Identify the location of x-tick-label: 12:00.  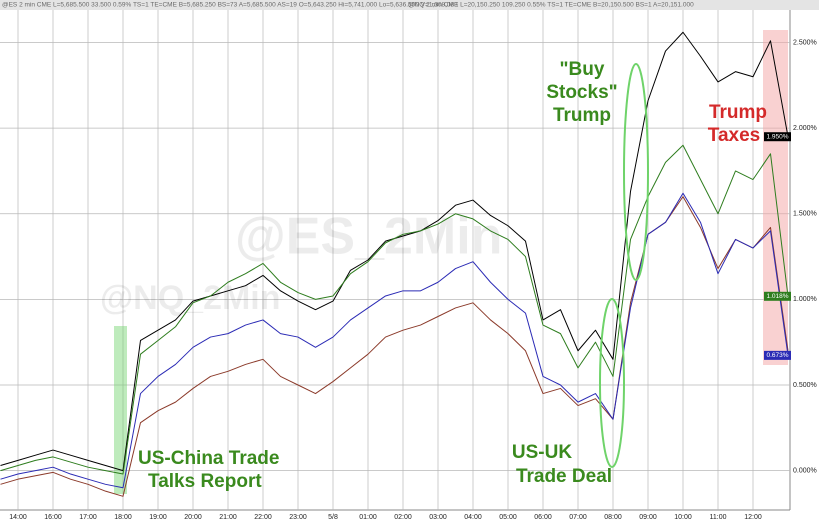
(753, 517).